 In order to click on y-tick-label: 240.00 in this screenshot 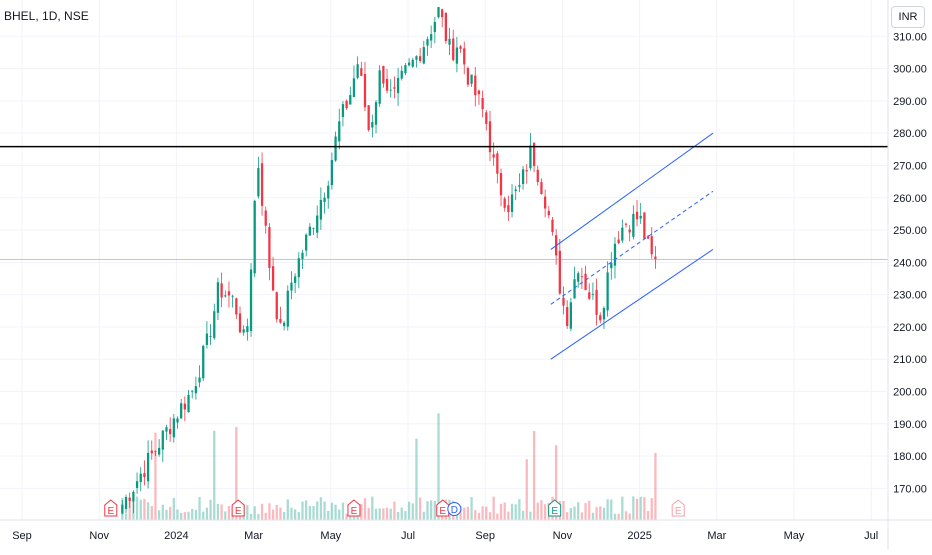, I will do `click(910, 263)`.